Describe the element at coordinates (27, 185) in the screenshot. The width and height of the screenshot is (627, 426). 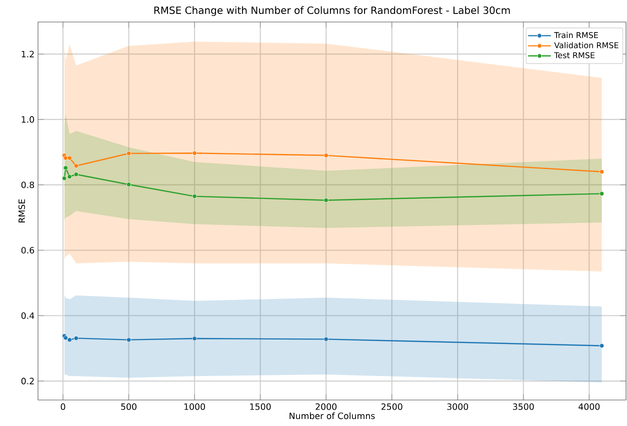
I see `y-tick-label: 0.8` at that location.